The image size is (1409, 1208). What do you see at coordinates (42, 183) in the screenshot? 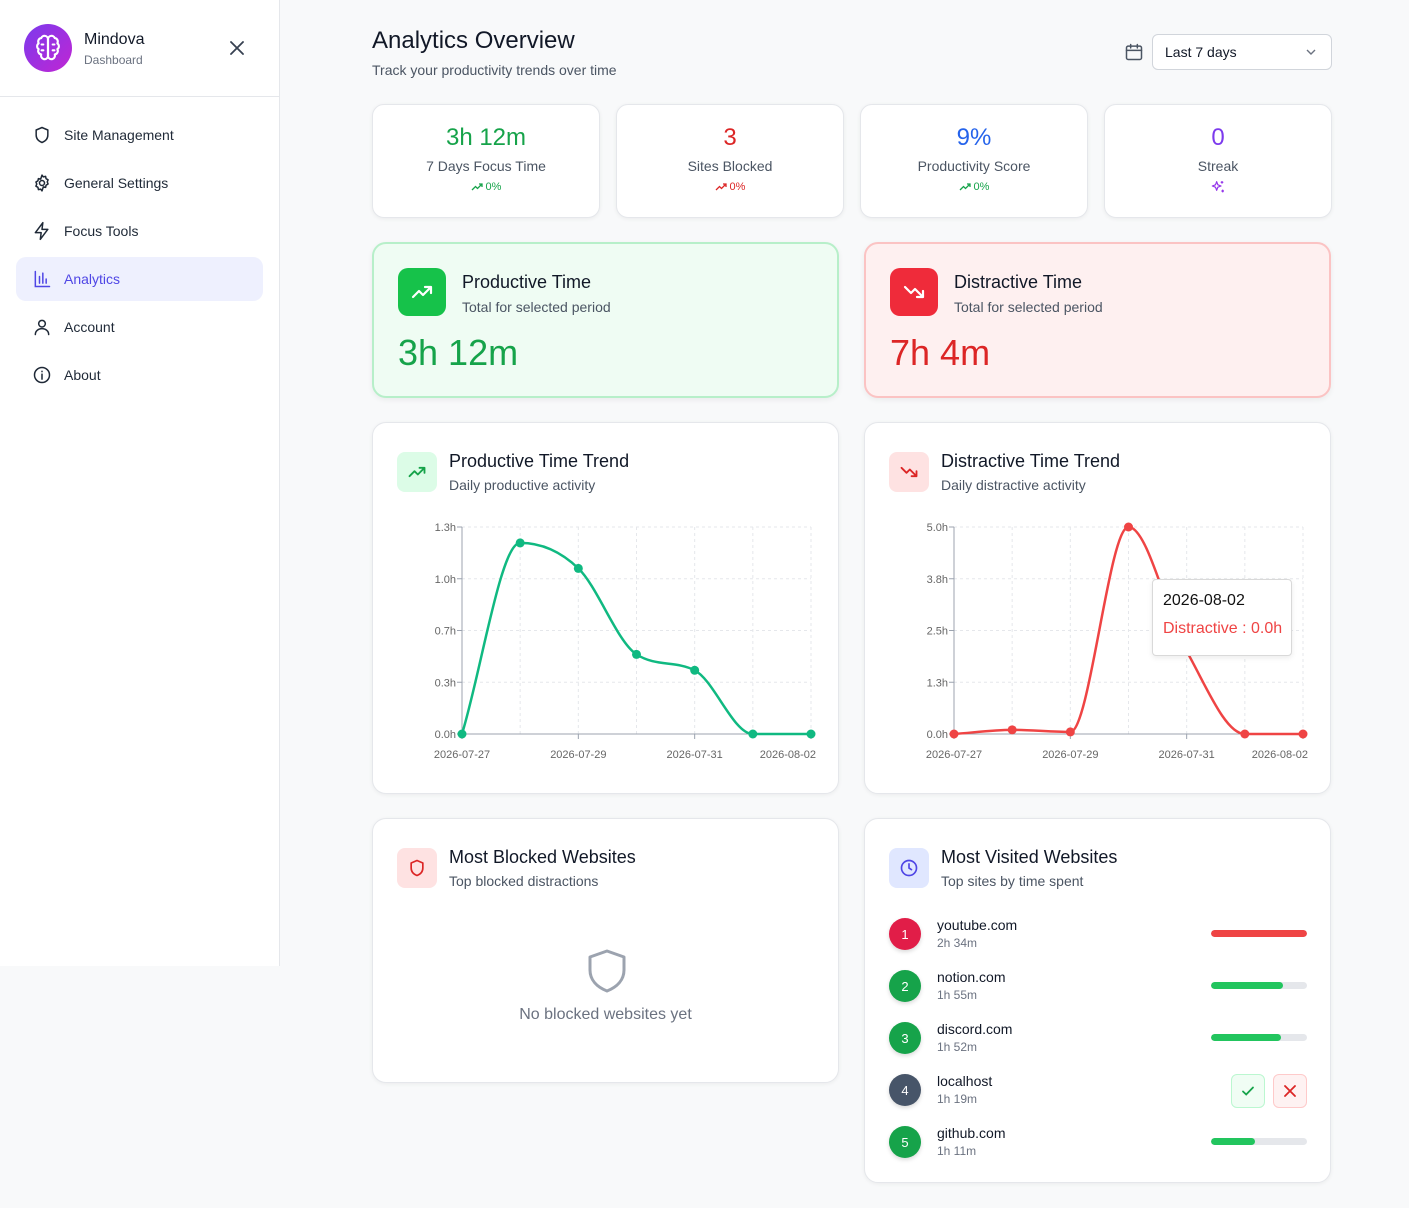
I see `gear-icon` at bounding box center [42, 183].